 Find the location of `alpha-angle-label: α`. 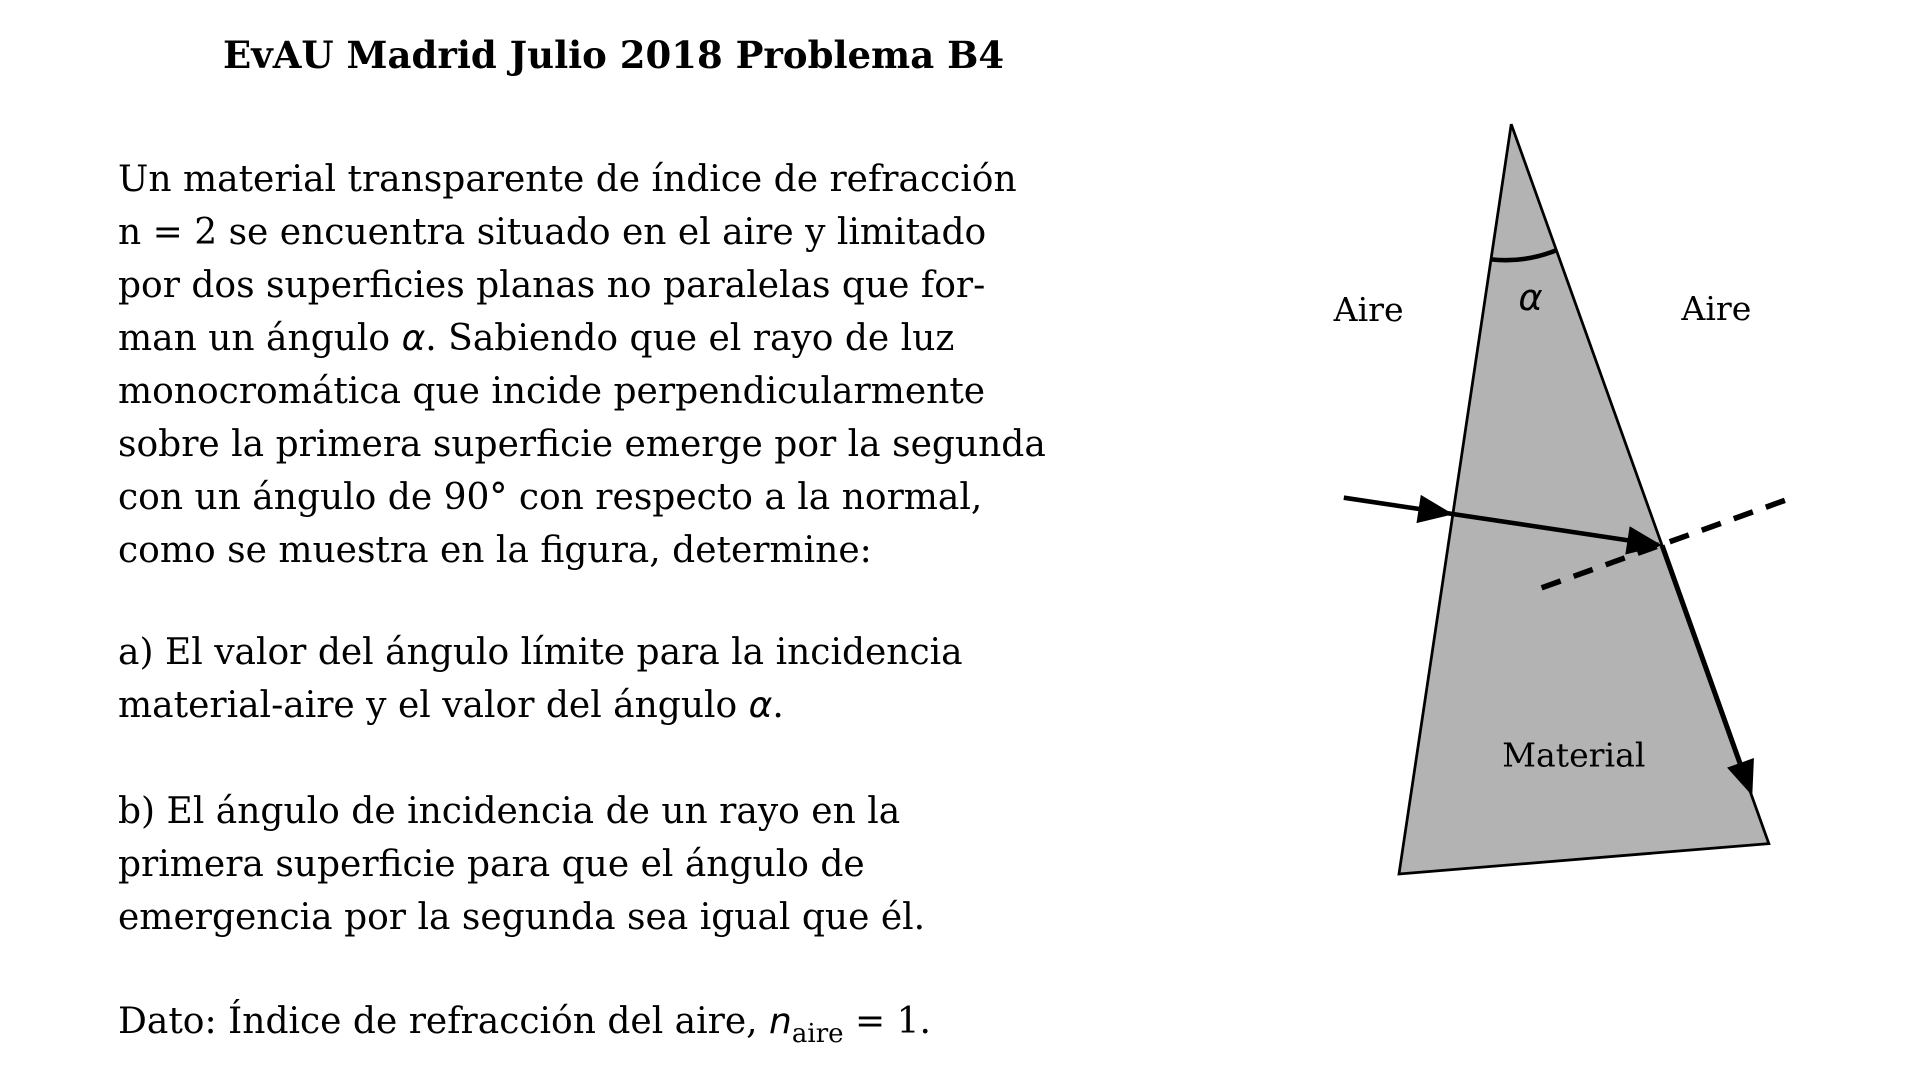

alpha-angle-label: α is located at coordinates (1530, 297).